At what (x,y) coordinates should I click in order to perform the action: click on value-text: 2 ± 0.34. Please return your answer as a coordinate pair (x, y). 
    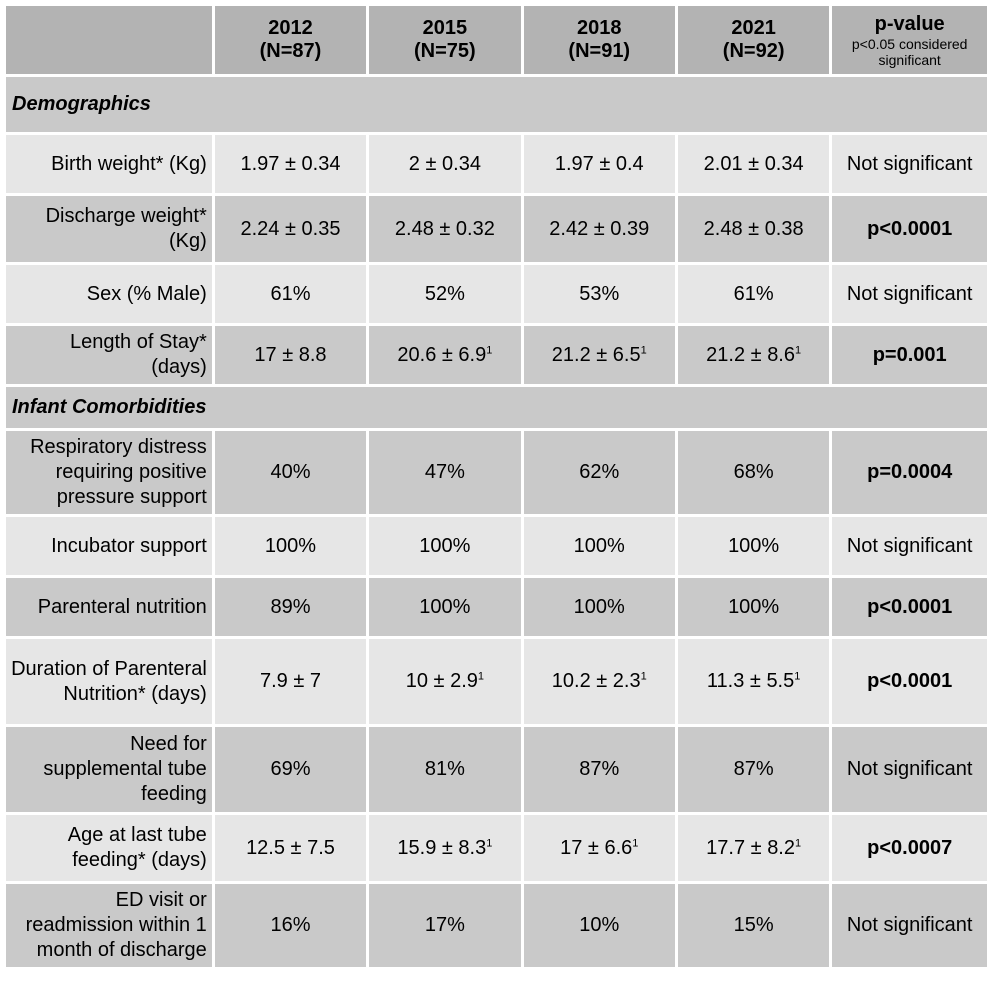
    Looking at the image, I should click on (444, 163).